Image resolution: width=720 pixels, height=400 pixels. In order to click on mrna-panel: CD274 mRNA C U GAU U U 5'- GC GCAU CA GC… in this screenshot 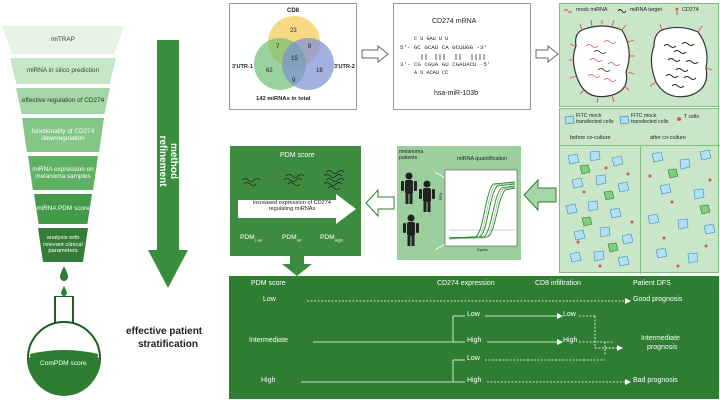, I will do `click(462, 56)`.